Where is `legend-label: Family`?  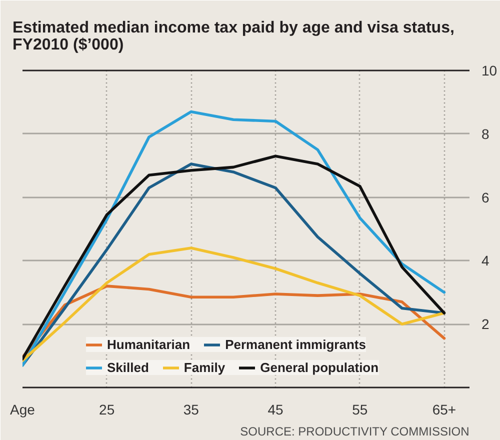
legend-label: Family is located at coordinates (205, 367).